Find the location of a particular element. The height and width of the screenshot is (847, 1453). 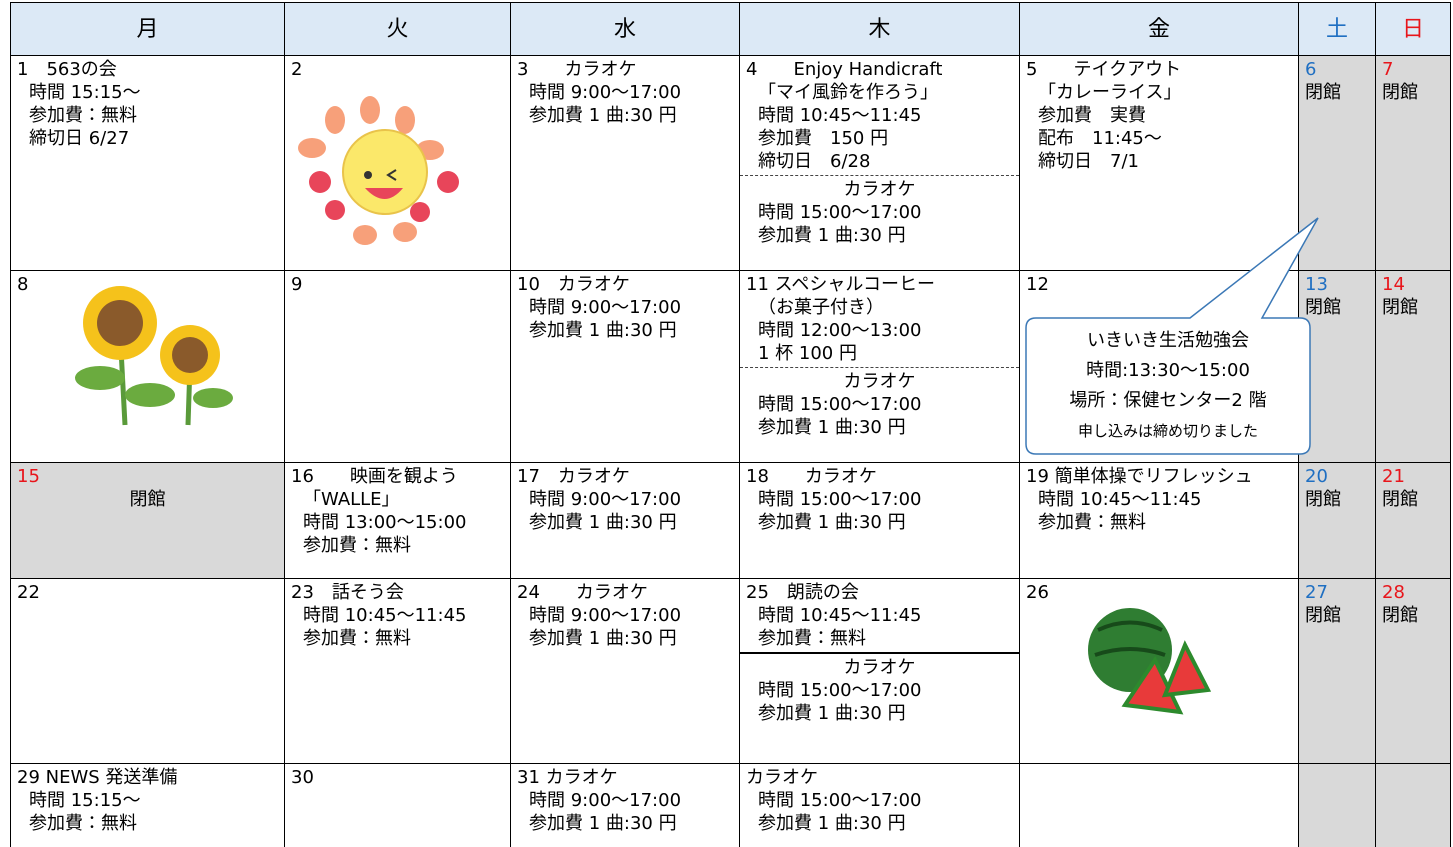

event-block: 31 カラオケ 時間 9:00～17:00 参加費 1 曲:30 円 is located at coordinates (625, 800).